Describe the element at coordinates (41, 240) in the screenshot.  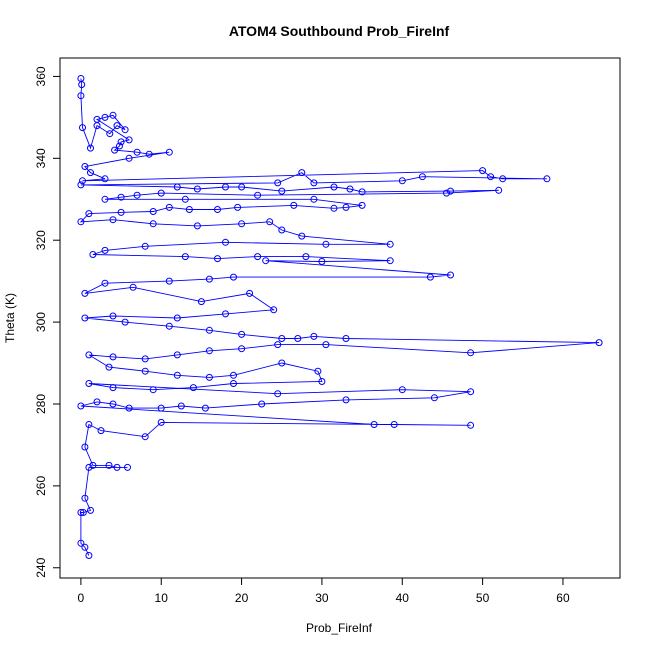
I see `y-tick-label: 320` at that location.